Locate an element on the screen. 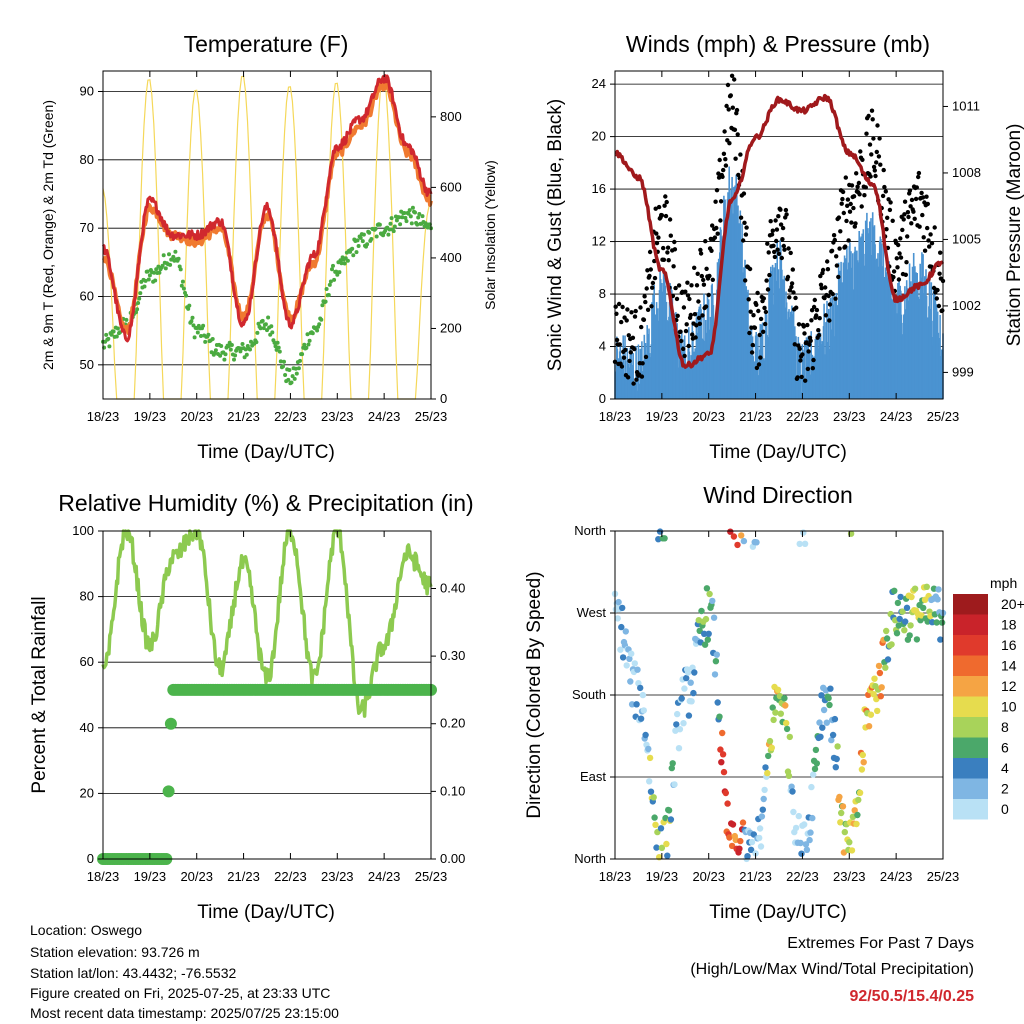  y-tick-label: North is located at coordinates (590, 530).